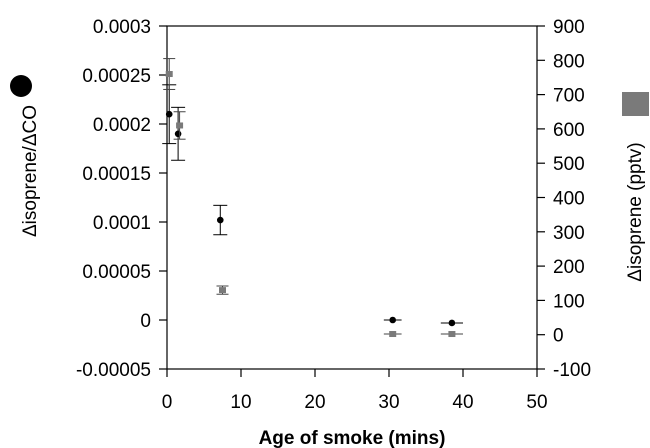  What do you see at coordinates (116, 76) in the screenshot?
I see `left-tick-label: 0.00025` at bounding box center [116, 76].